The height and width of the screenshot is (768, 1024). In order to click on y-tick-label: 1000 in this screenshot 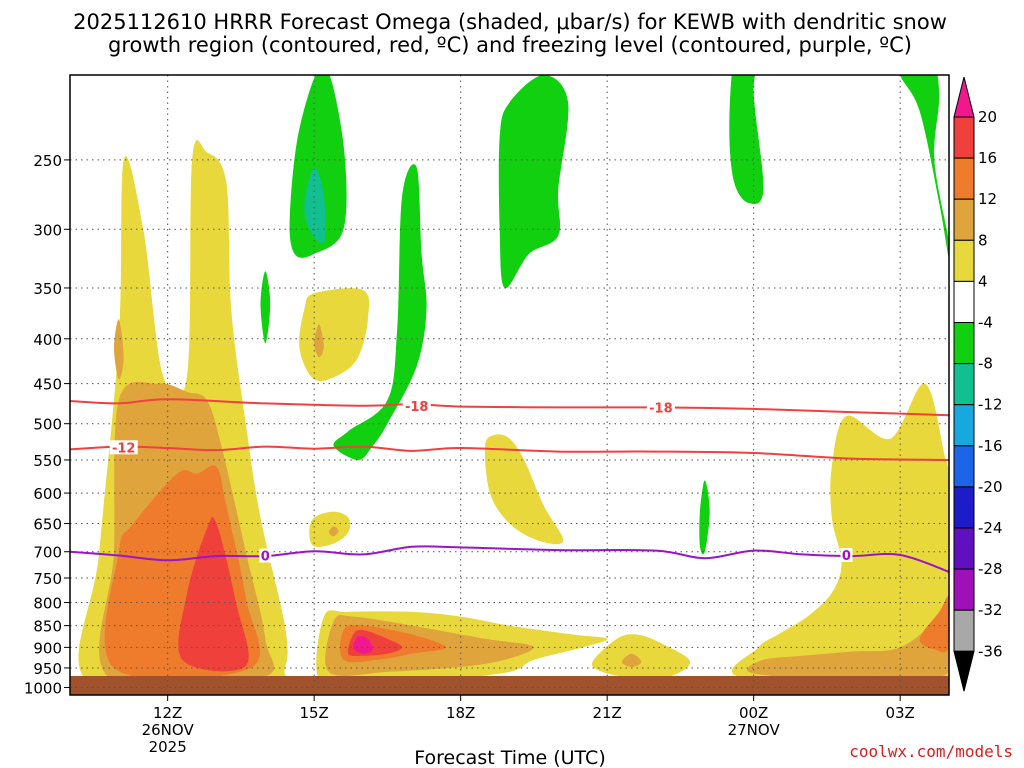, I will do `click(43, 688)`.